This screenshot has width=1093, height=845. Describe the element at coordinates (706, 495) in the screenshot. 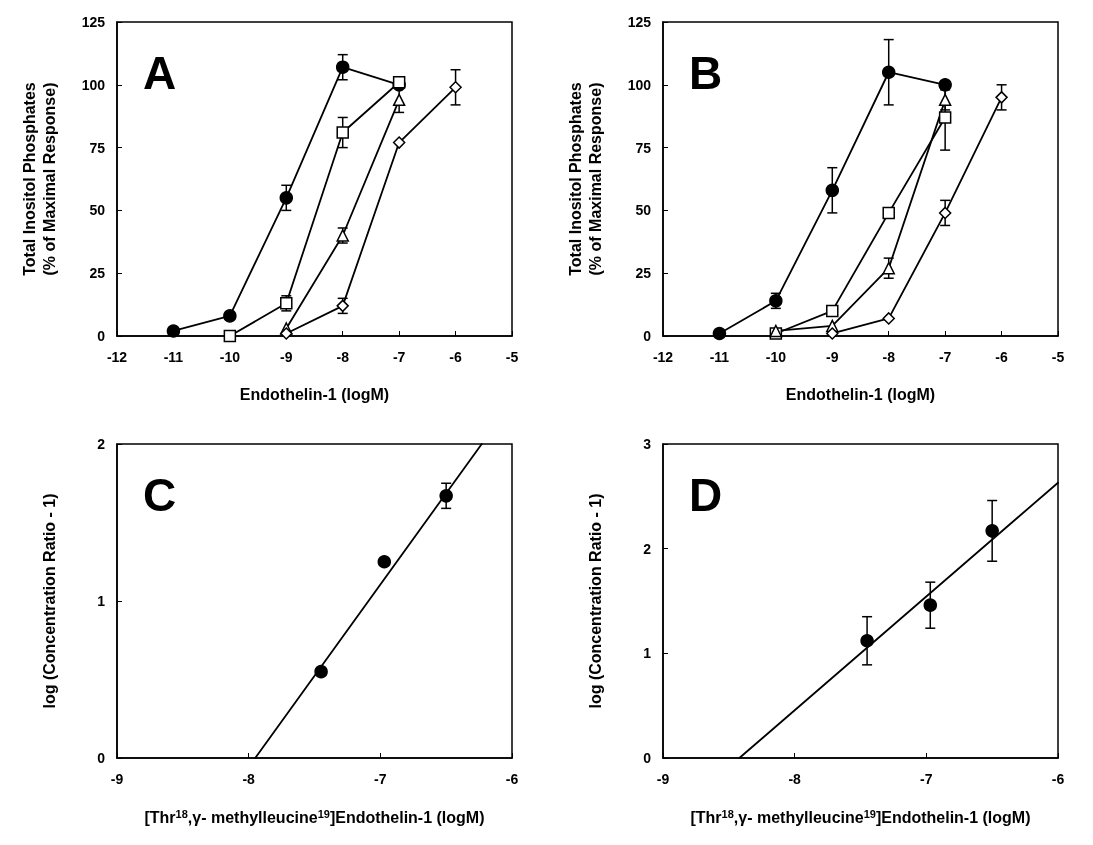

I see `annotation: D` at that location.